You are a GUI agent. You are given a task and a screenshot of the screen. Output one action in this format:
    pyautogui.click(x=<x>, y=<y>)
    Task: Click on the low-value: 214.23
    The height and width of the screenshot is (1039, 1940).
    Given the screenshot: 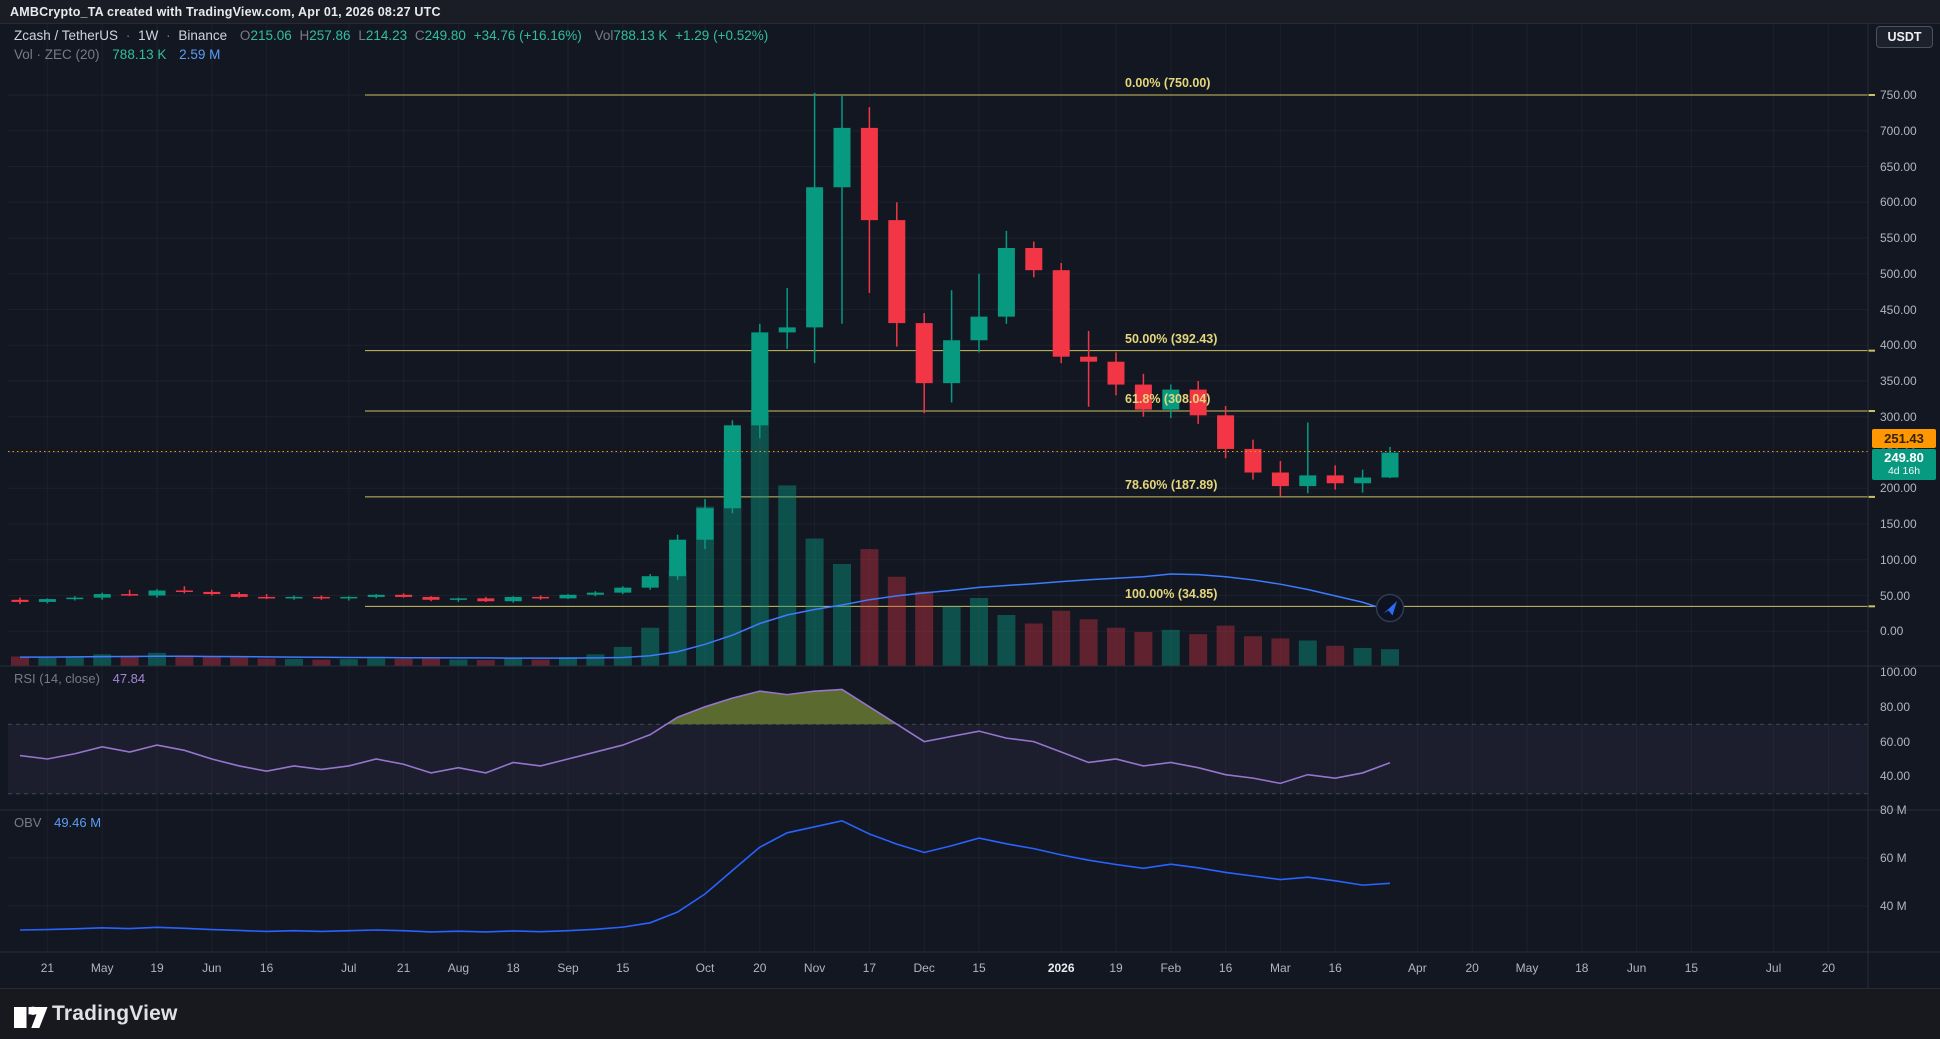 What is the action you would take?
    pyautogui.click(x=386, y=35)
    